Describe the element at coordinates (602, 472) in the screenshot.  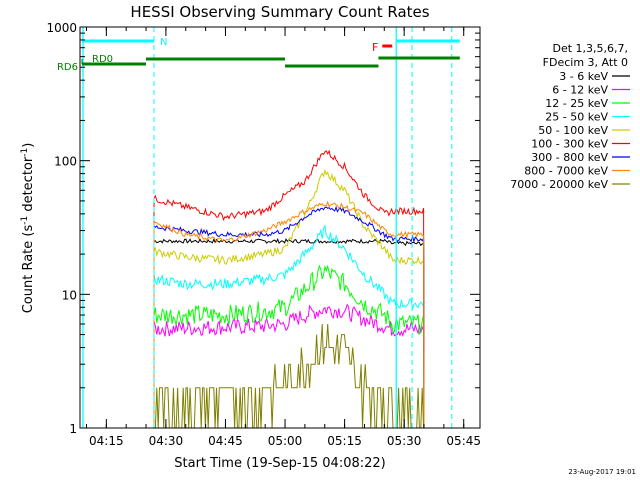
I see `footer-date: 23-Aug-2017 19:01` at that location.